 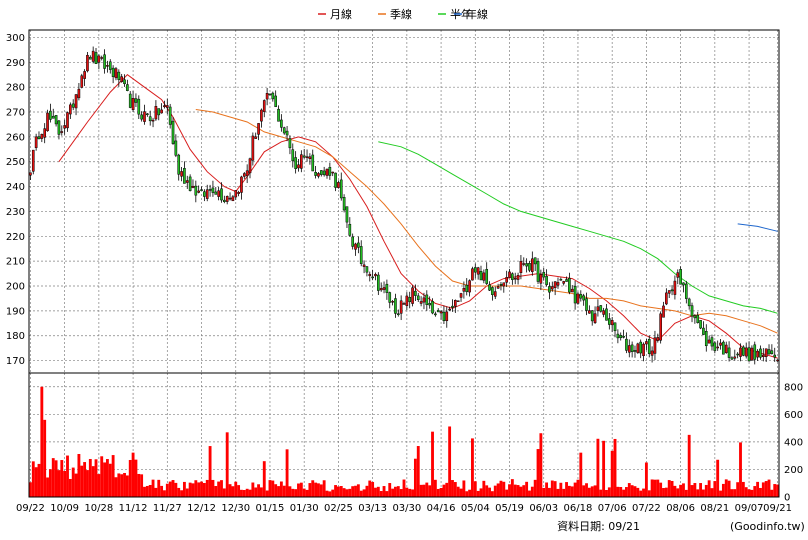 What do you see at coordinates (15, 287) in the screenshot?
I see `price-tick-label: 200` at bounding box center [15, 287].